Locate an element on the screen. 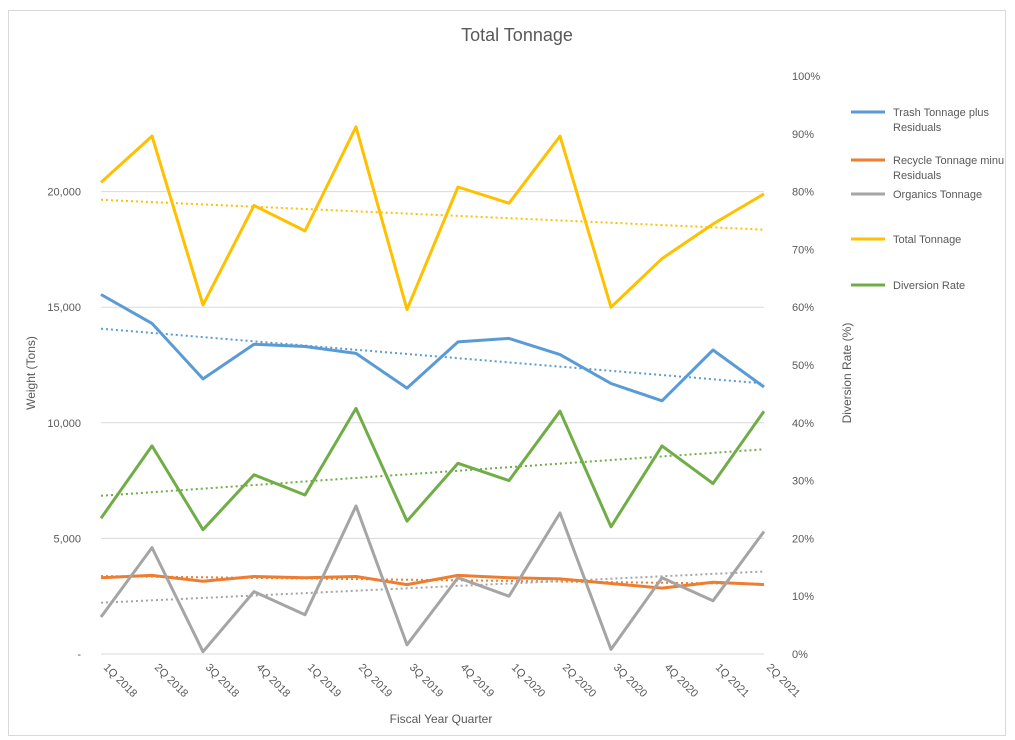 This screenshot has height=740, width=1015. x-tick-label: 1Q 2020 is located at coordinates (528, 681).